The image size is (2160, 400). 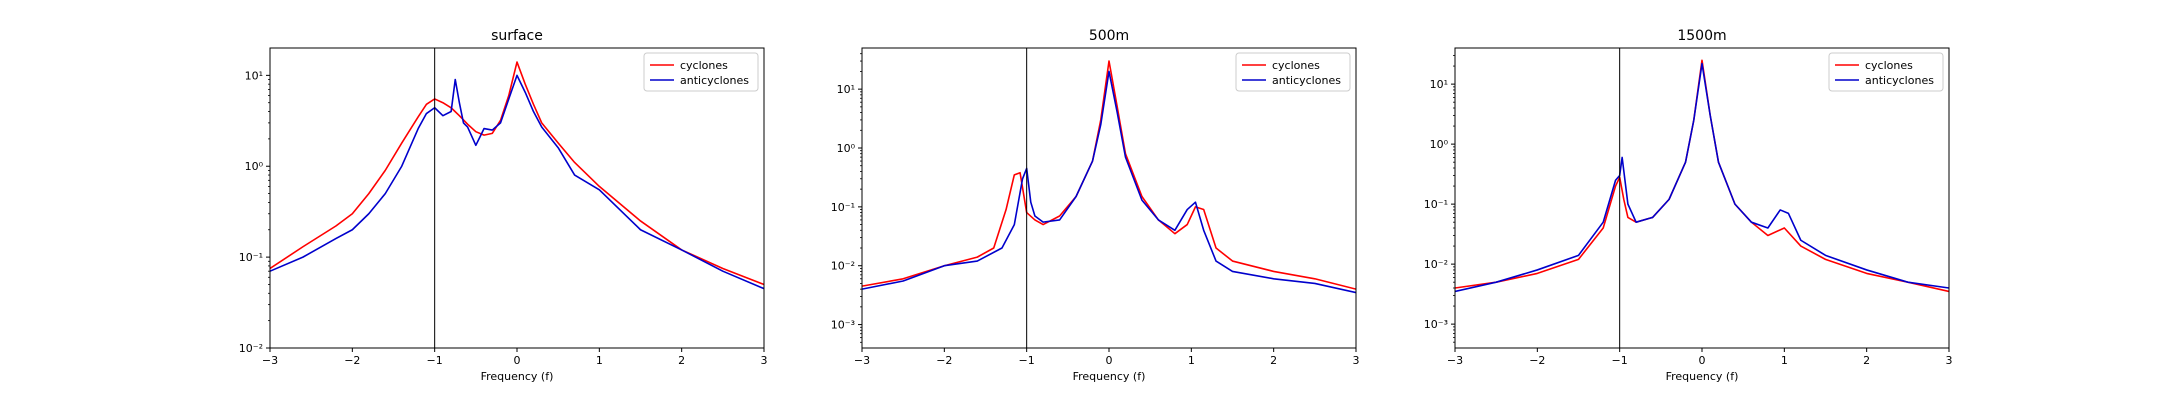 What do you see at coordinates (517, 36) in the screenshot?
I see `chart-title: surface` at bounding box center [517, 36].